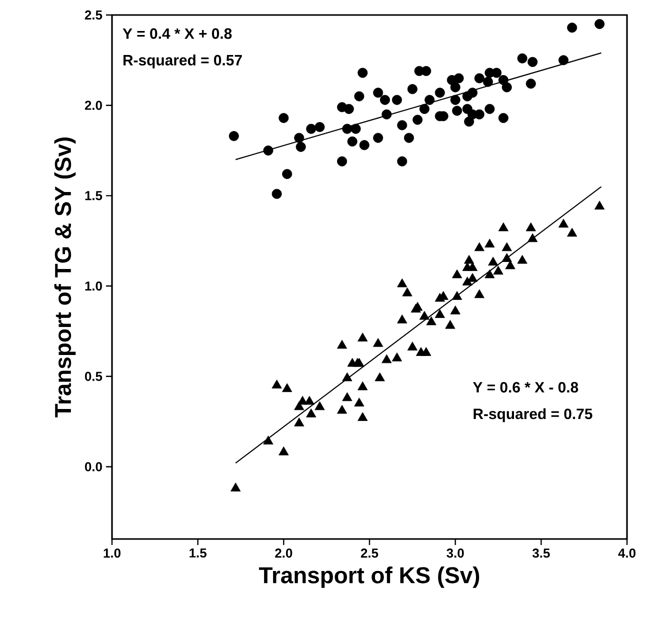 Image resolution: width=660 pixels, height=619 pixels. I want to click on y-axis-title: Transport of TG & SY (Sv), so click(65, 277).